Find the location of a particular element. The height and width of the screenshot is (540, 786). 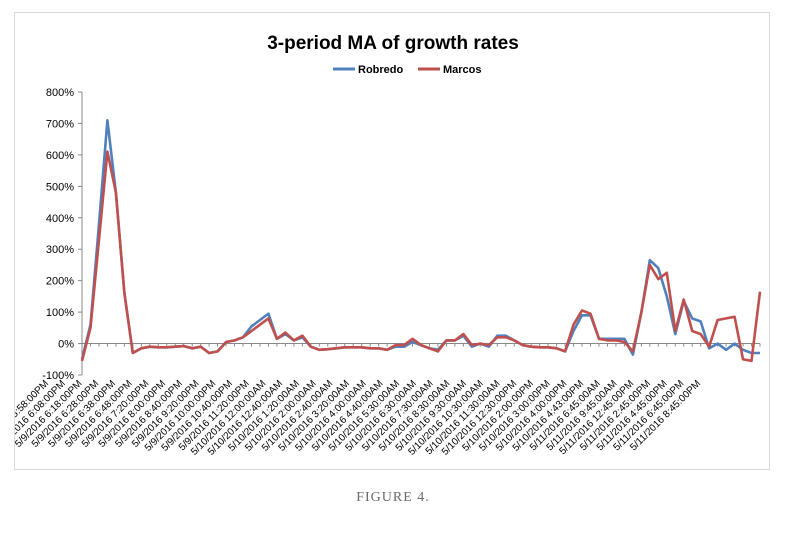

y-tick-label: 400% is located at coordinates (60, 219).